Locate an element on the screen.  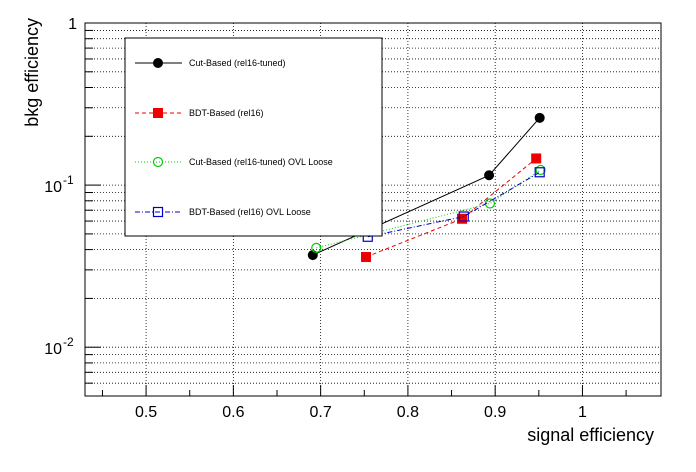
x-tick-label: 0.7 is located at coordinates (321, 412).